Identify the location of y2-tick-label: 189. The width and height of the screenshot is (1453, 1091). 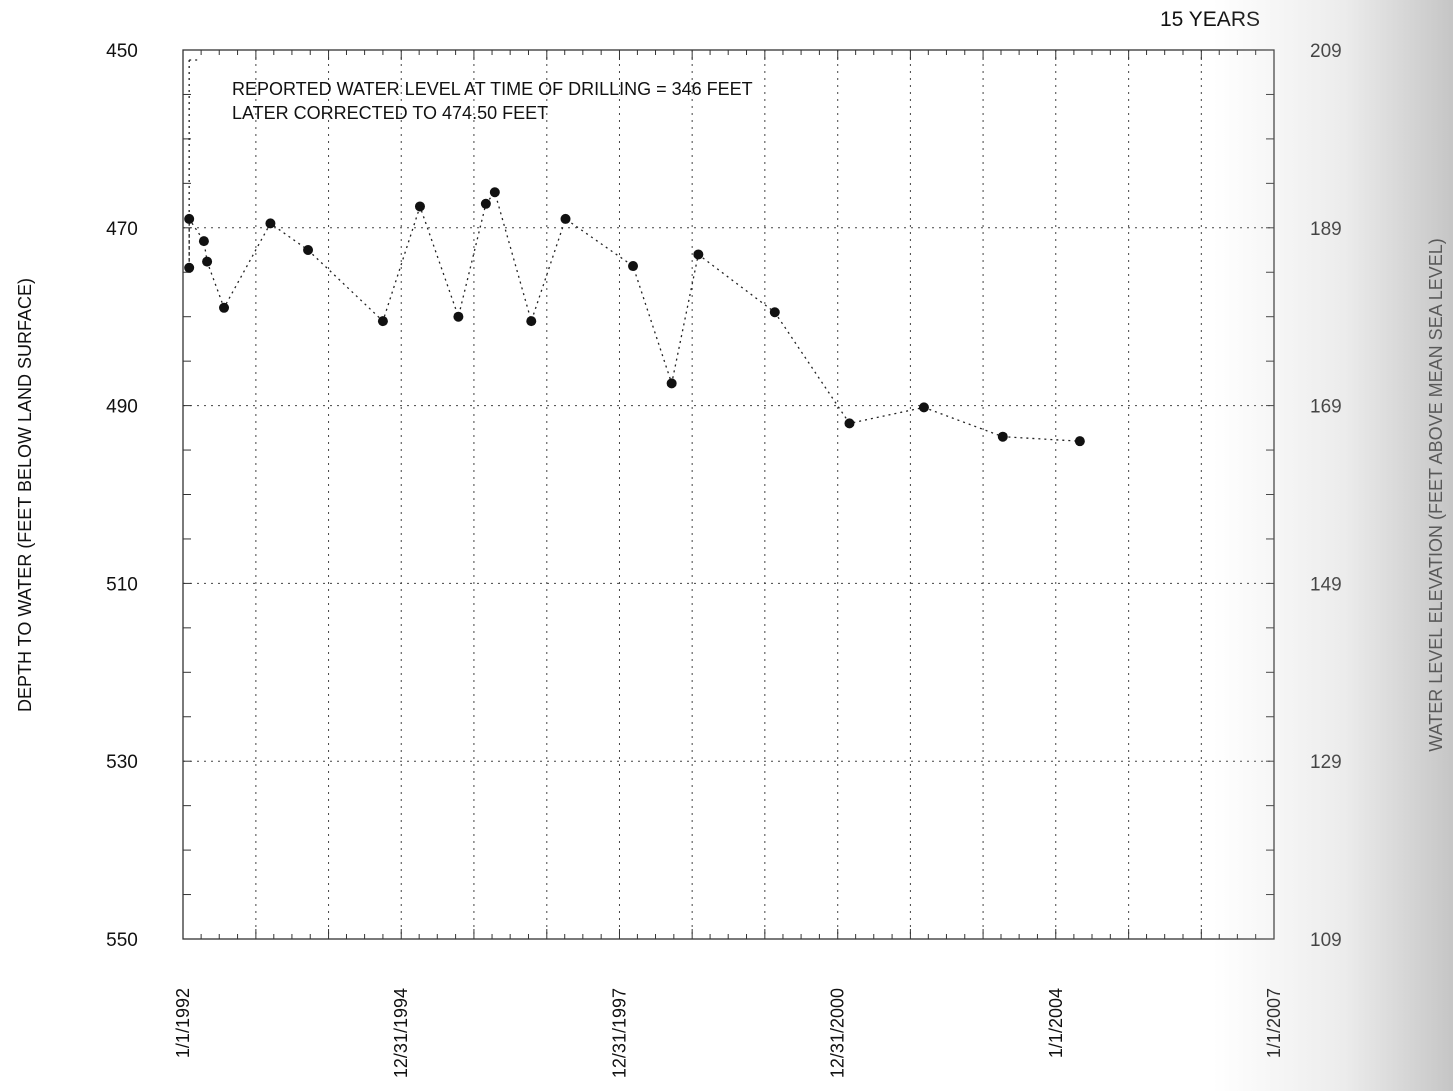
(1326, 229).